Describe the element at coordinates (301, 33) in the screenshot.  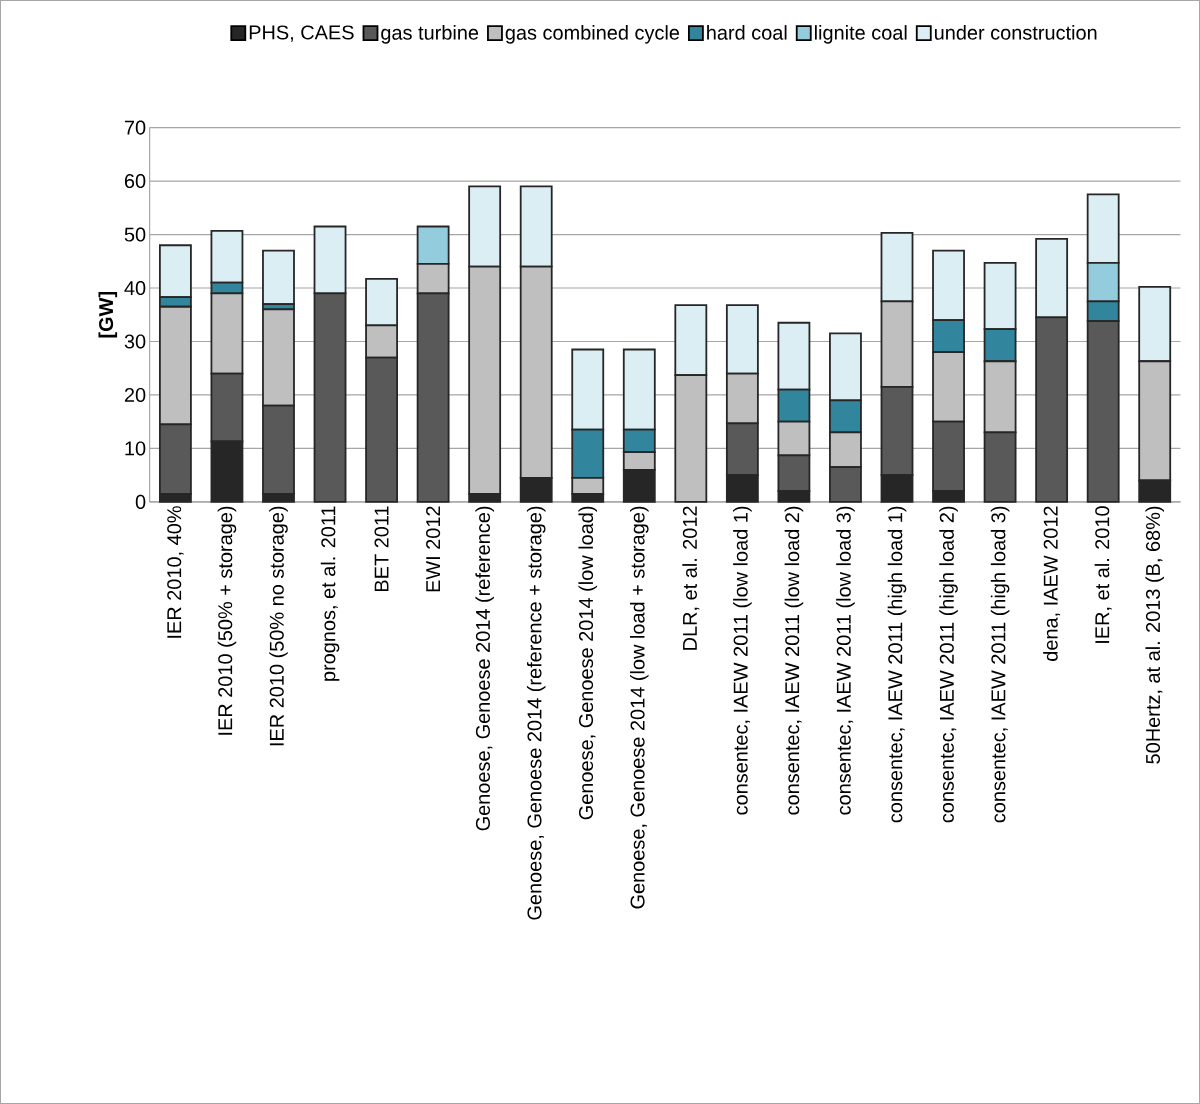
I see `legend-label: PHS, CAES` at that location.